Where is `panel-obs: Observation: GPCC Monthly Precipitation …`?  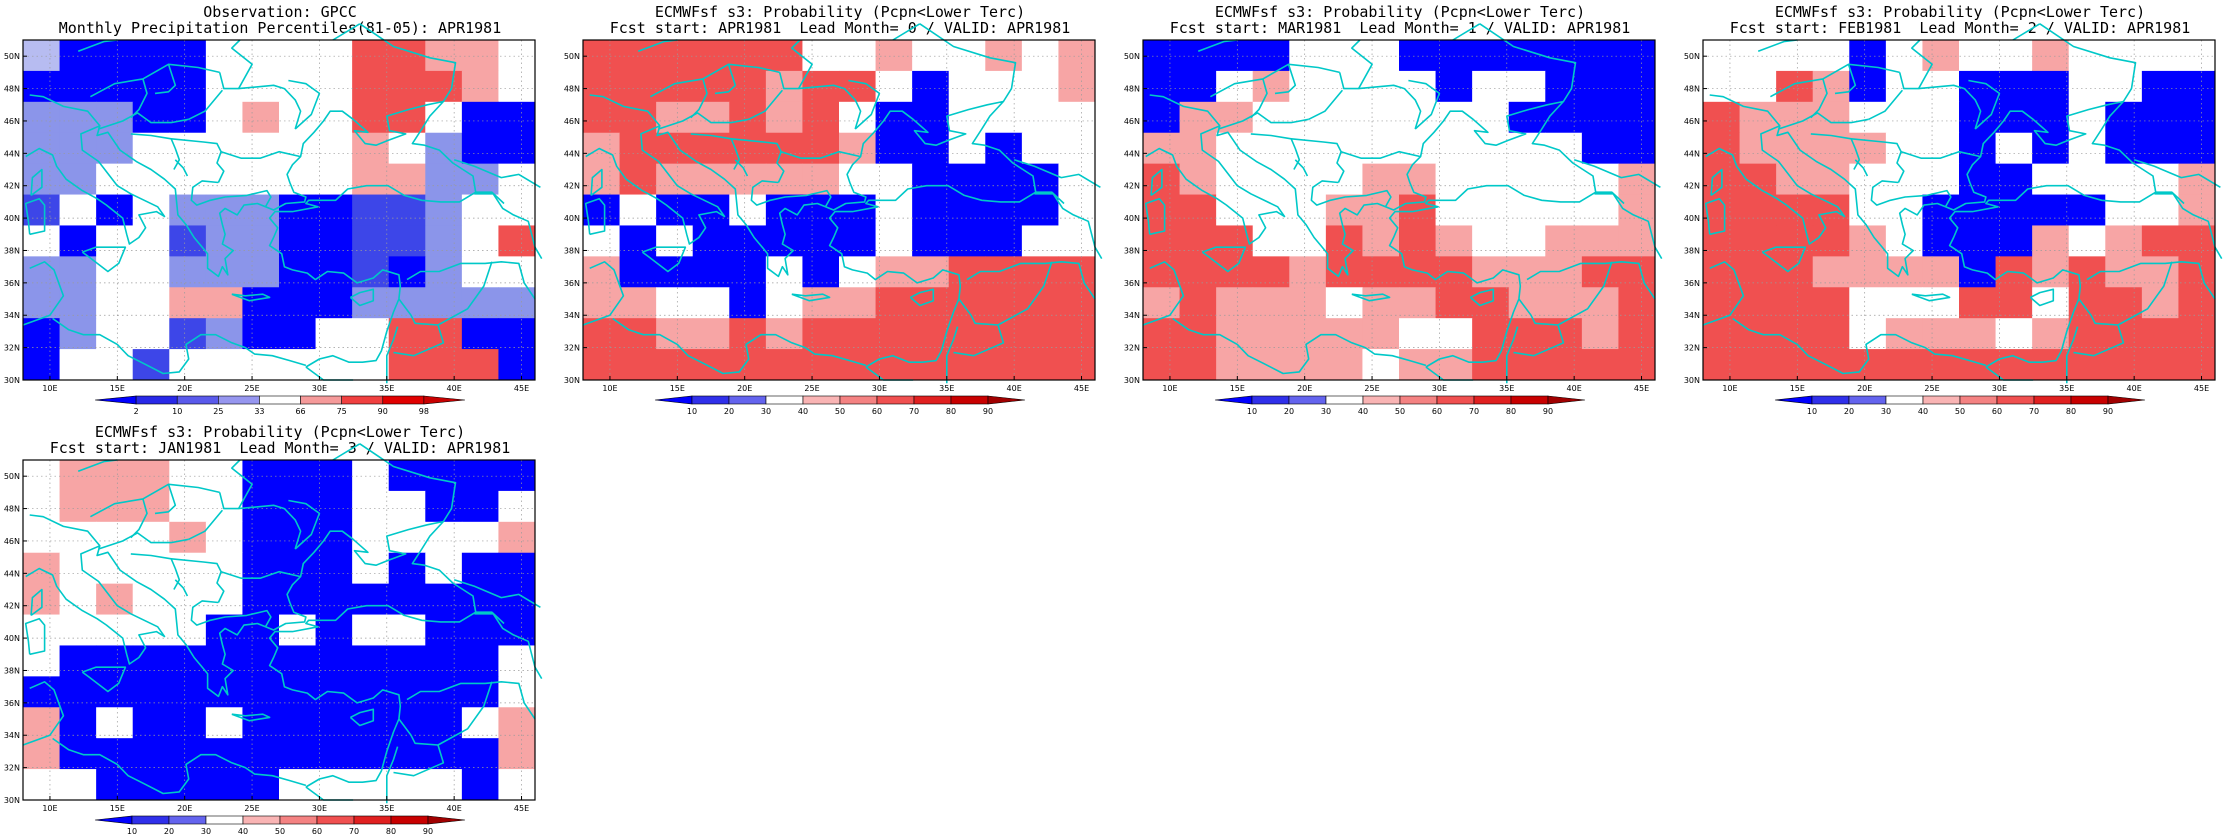 panel-obs: Observation: GPCC Monthly Precipitation … is located at coordinates (280, 210).